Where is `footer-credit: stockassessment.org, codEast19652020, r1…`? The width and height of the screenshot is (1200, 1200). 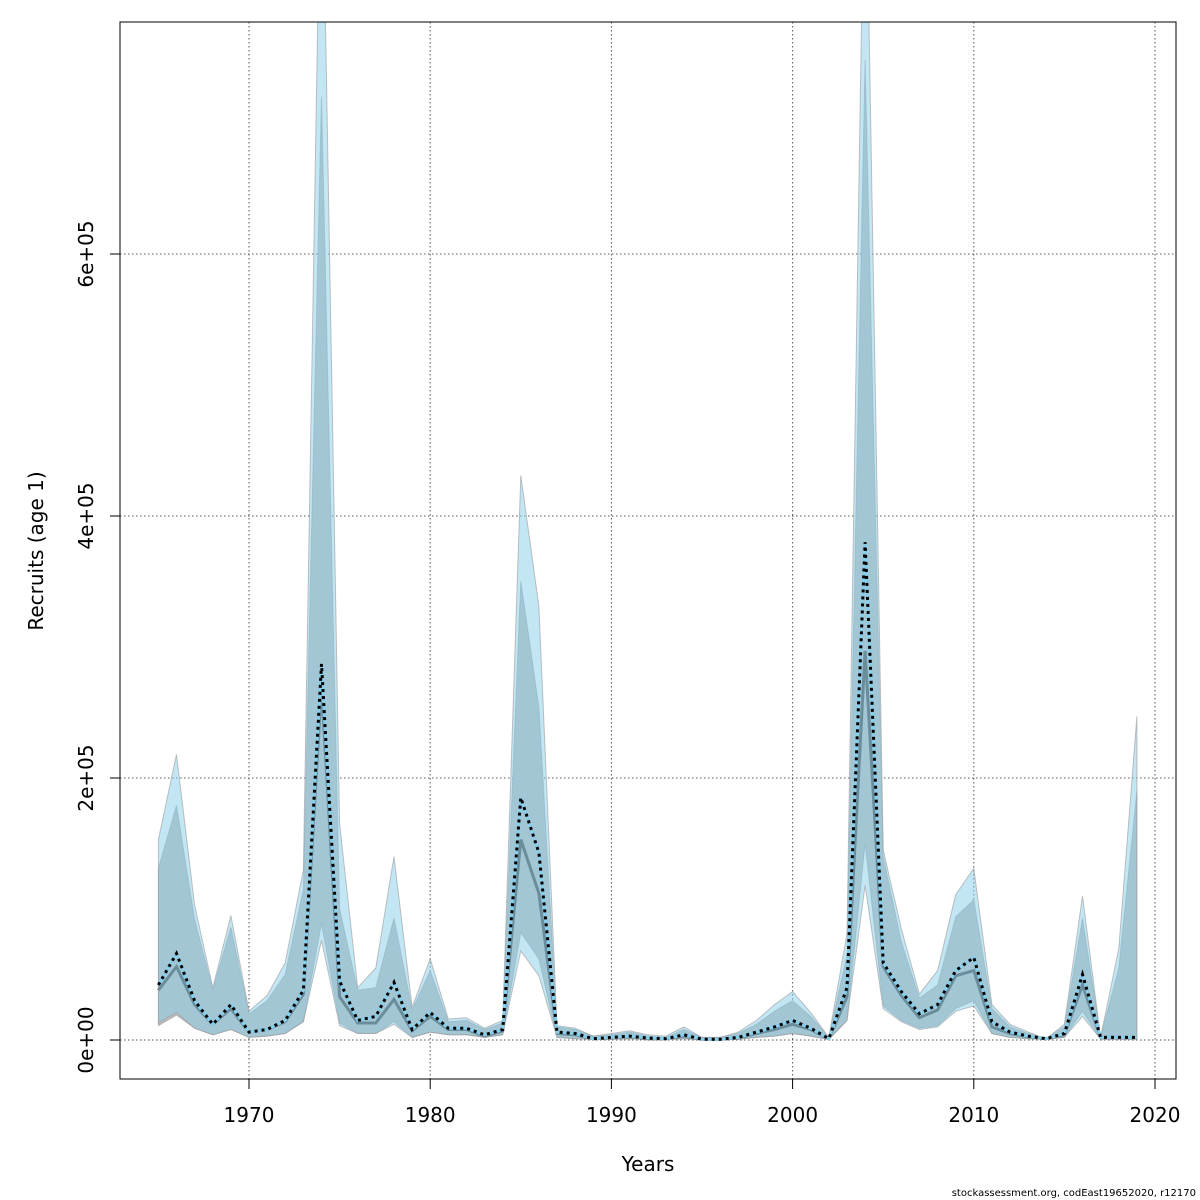
footer-credit: stockassessment.org, codEast19652020, r1… is located at coordinates (1074, 1193).